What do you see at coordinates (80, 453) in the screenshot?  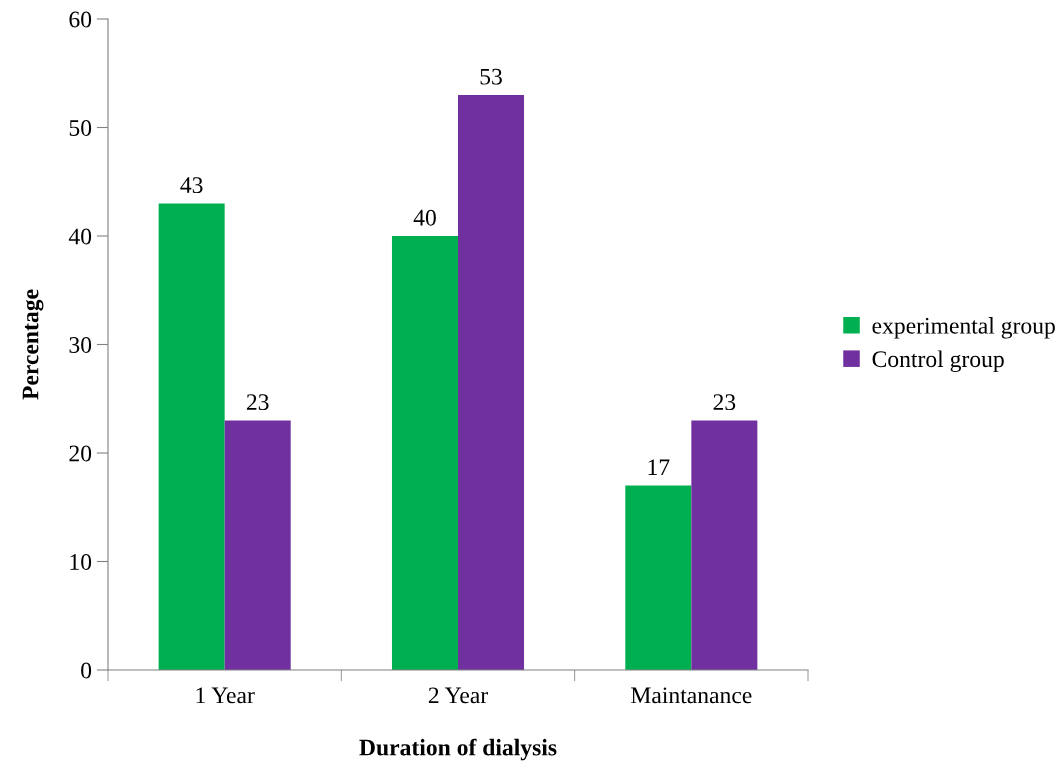 I see `y-tick-label: 20` at bounding box center [80, 453].